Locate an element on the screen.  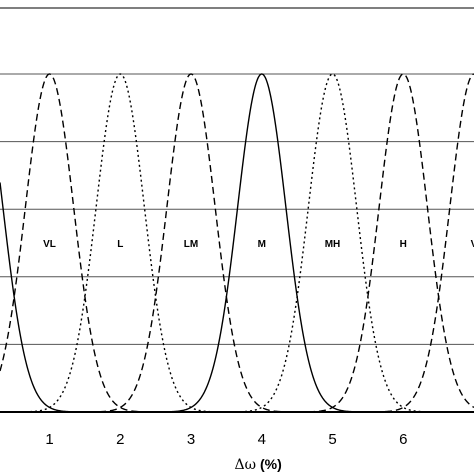
series-label-mh: MH is located at coordinates (333, 244).